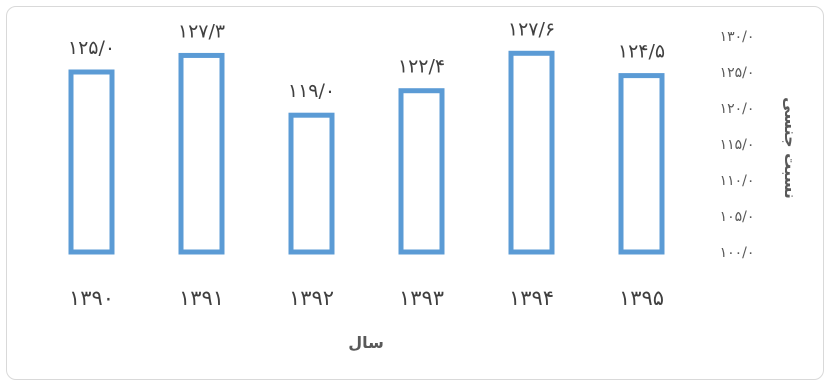  What do you see at coordinates (790, 148) in the screenshot?
I see `y-axis-label: نسبت جنسی` at bounding box center [790, 148].